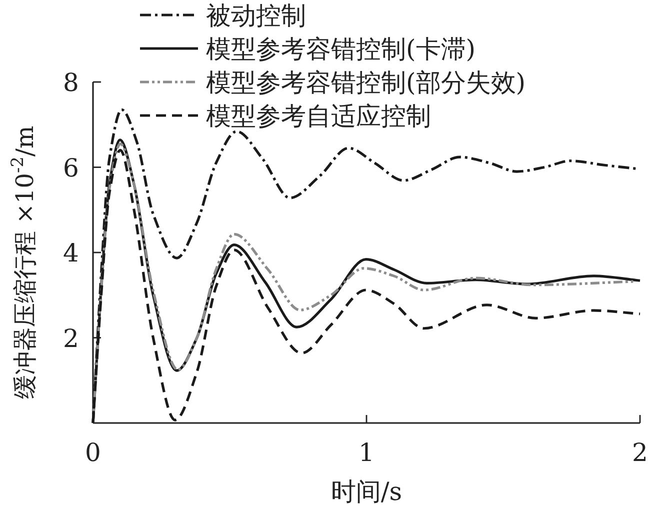  Describe the element at coordinates (640, 452) in the screenshot. I see `x-tick-label: 2` at that location.